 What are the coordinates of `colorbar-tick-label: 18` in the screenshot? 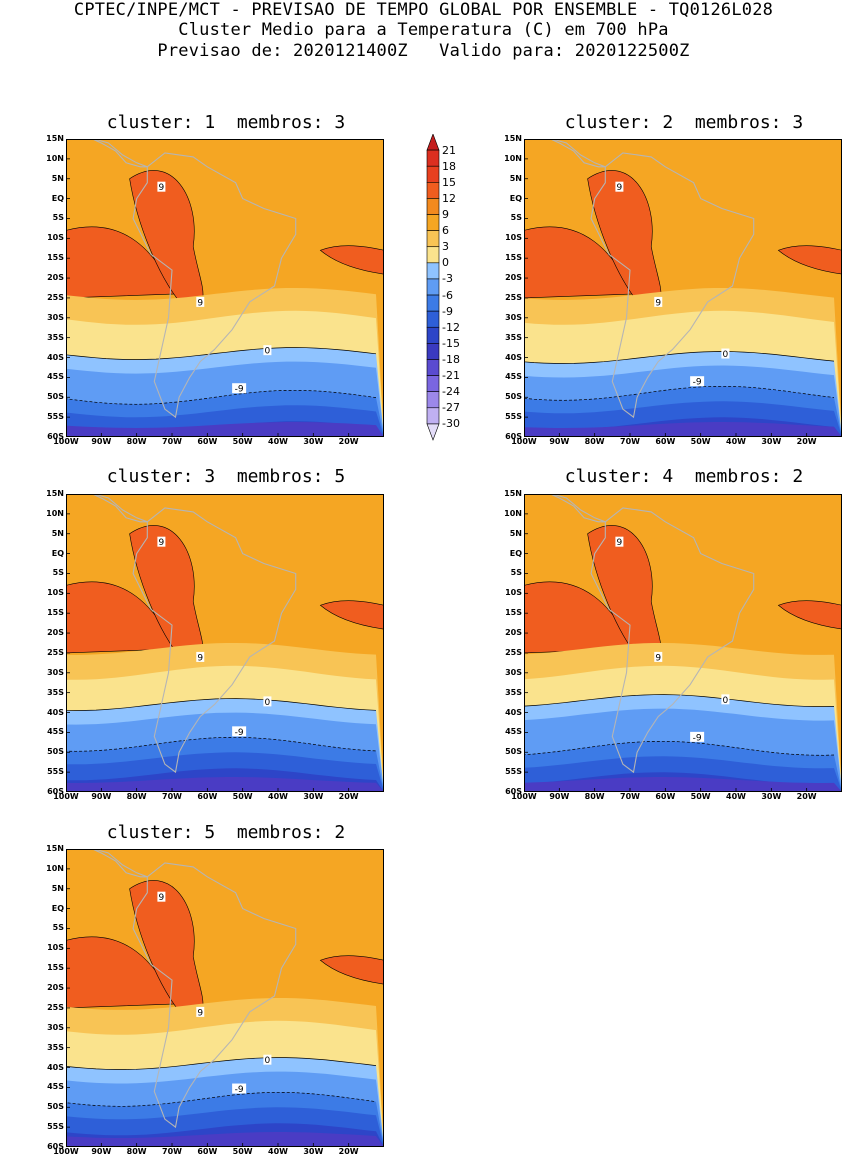 It's located at (449, 166).